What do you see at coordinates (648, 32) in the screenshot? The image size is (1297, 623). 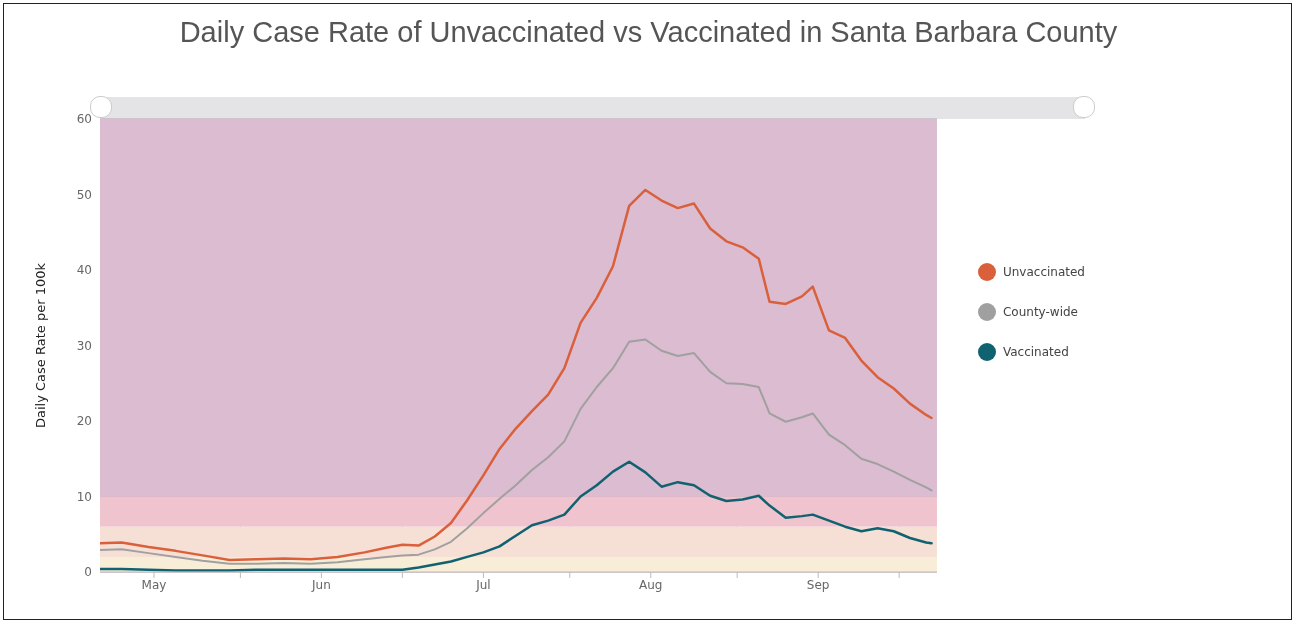 I see `chart-title: Daily Case Rate of Unvaccinated vs Vaccinated in Santa Barbara County` at bounding box center [648, 32].